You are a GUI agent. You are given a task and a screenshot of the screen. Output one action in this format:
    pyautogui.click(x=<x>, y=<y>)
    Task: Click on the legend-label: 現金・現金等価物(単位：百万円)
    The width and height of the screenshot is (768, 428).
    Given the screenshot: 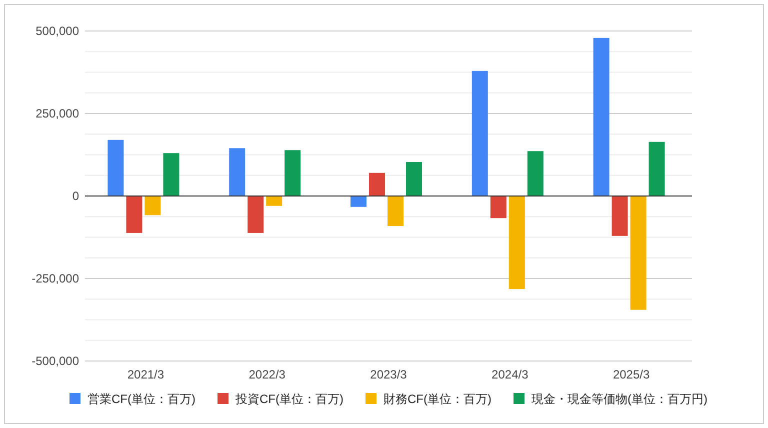 What is the action you would take?
    pyautogui.click(x=620, y=399)
    